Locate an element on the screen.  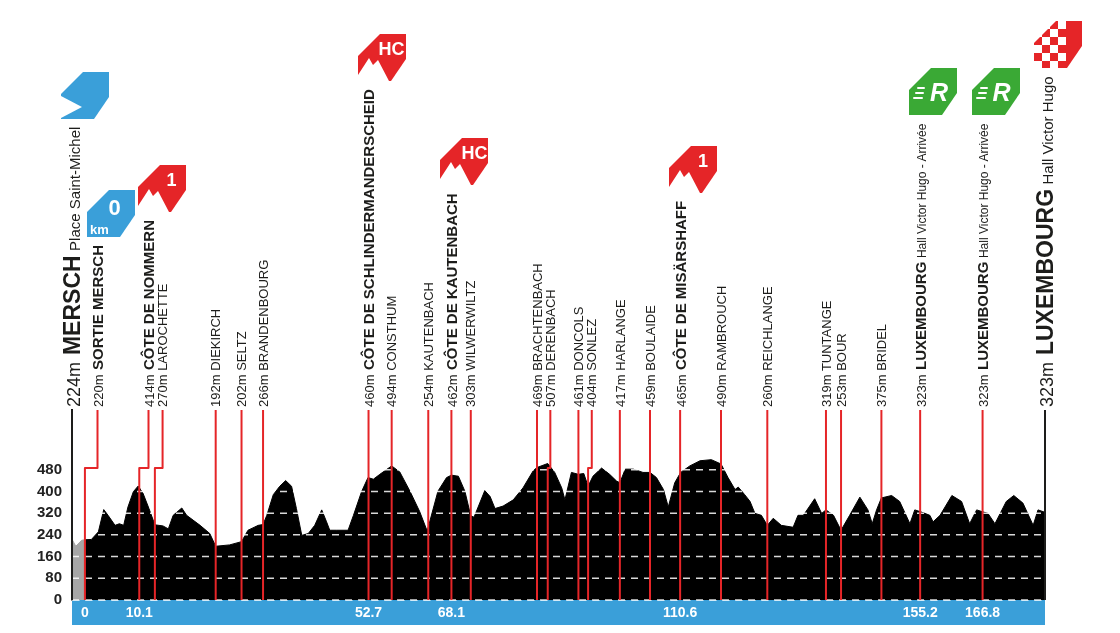
ref-line-label: 469m BRACHTENBACH is located at coordinates (537, 335).